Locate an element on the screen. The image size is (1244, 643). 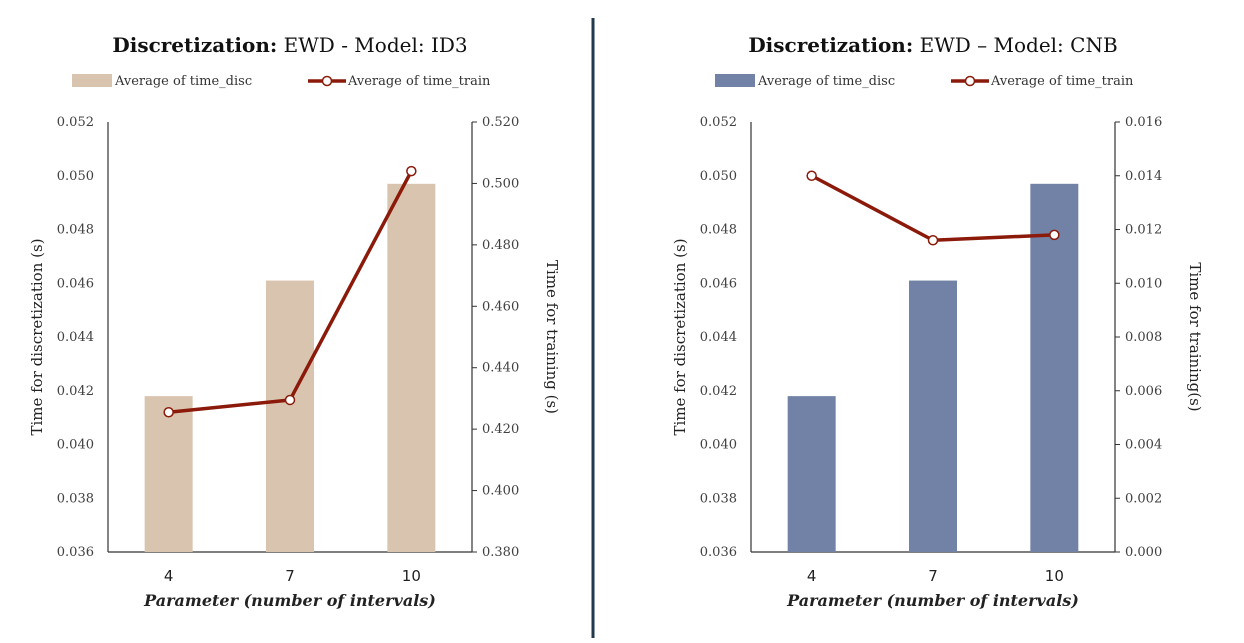
chart-title: Discretization: EWD – Model: CNB is located at coordinates (932, 45).